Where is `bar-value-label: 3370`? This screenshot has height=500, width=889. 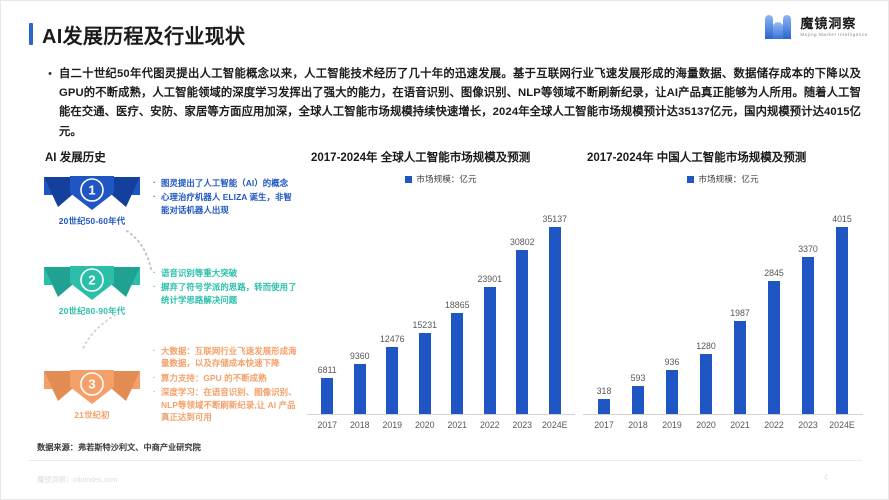
bar-value-label: 3370 is located at coordinates (808, 248).